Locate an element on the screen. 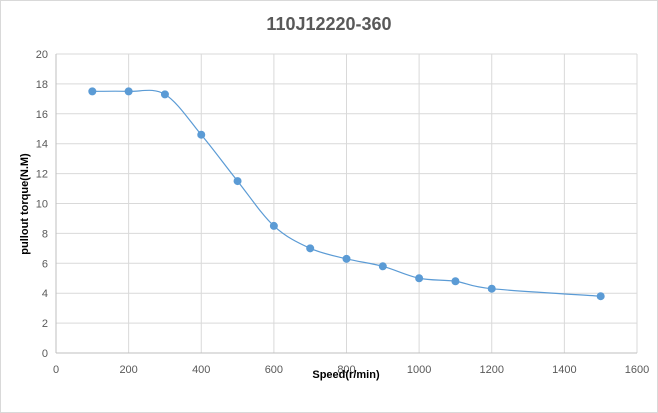 The image size is (658, 413). x-tick-label: 200 is located at coordinates (128, 370).